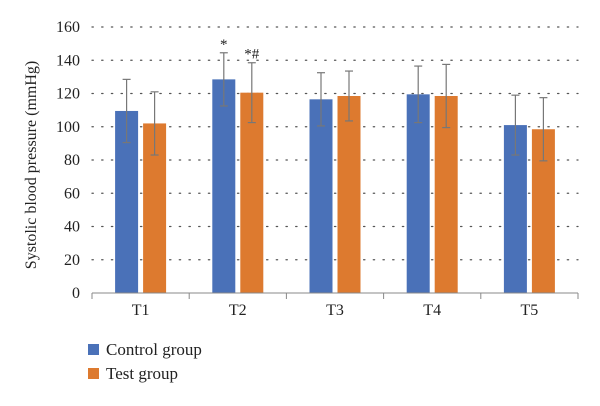 This screenshot has width=600, height=406. What do you see at coordinates (240, 50) in the screenshot?
I see `significance-annotations: * *#` at bounding box center [240, 50].